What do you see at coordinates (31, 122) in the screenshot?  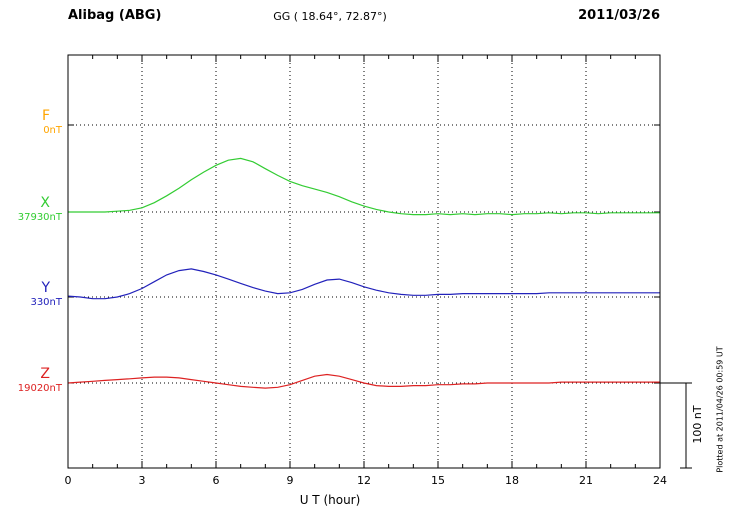 I see `component-F-labels: F 0nT` at bounding box center [31, 122].